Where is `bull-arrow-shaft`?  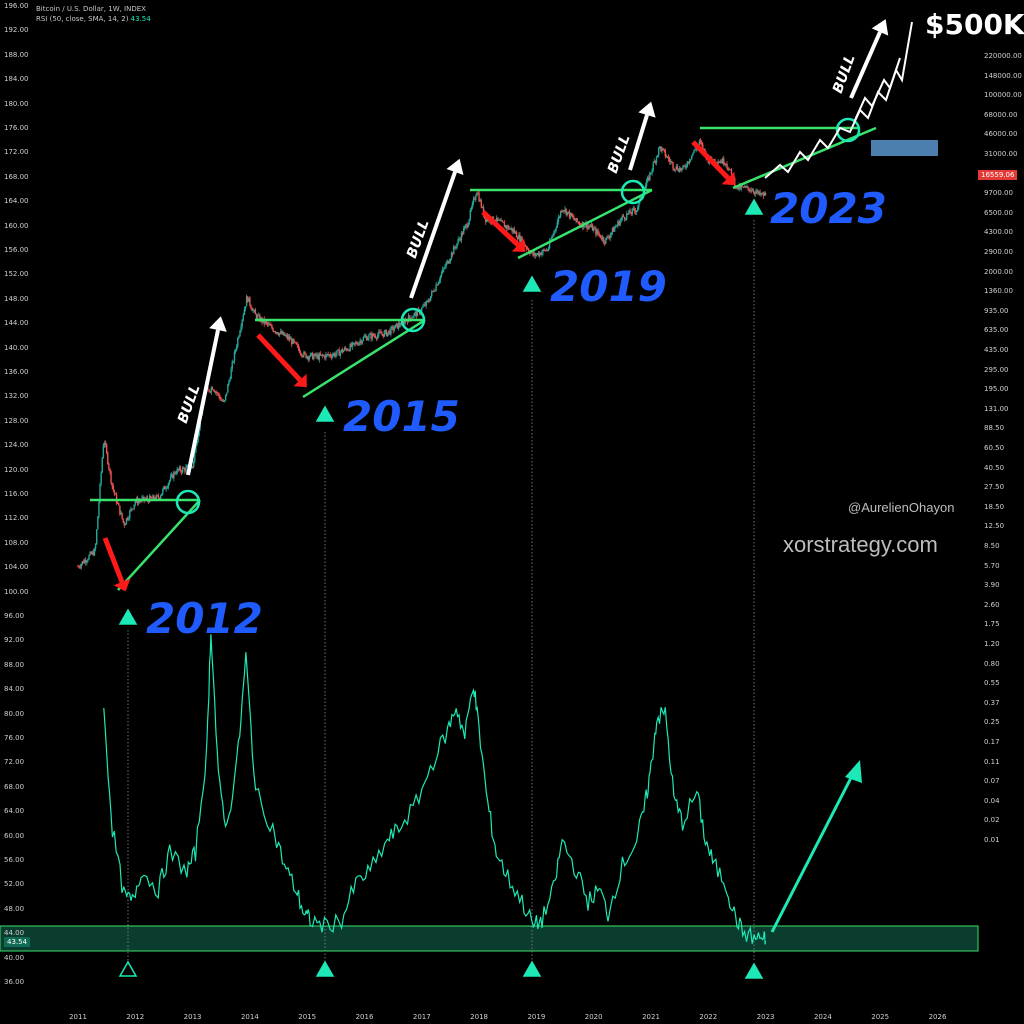 bull-arrow-shaft is located at coordinates (638, 142).